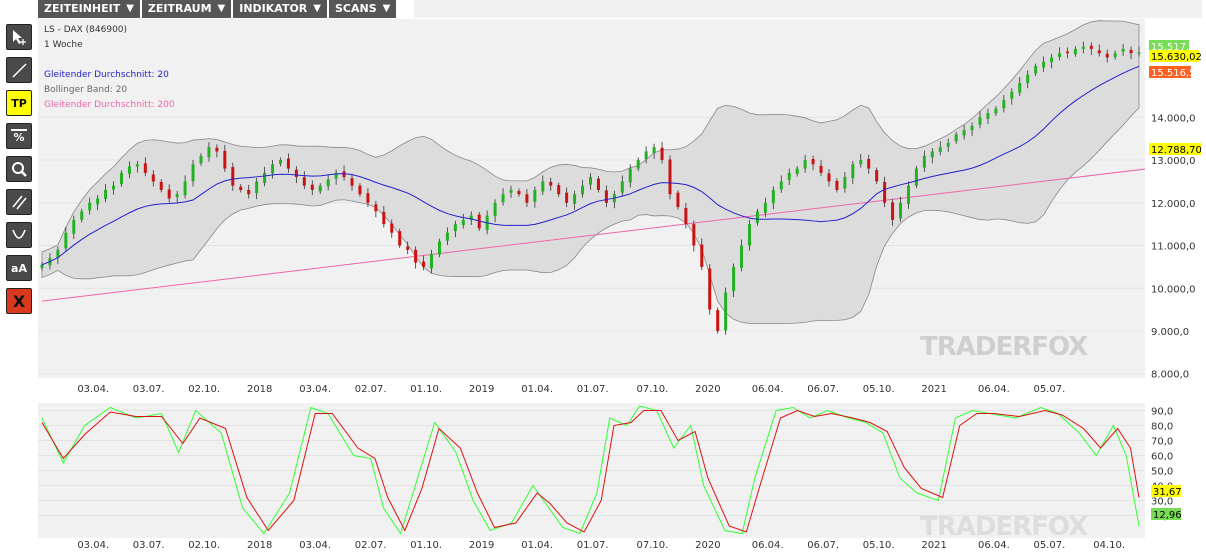 This screenshot has height=553, width=1206. Describe the element at coordinates (19, 202) in the screenshot. I see `parallel-lines-tool-button` at that location.